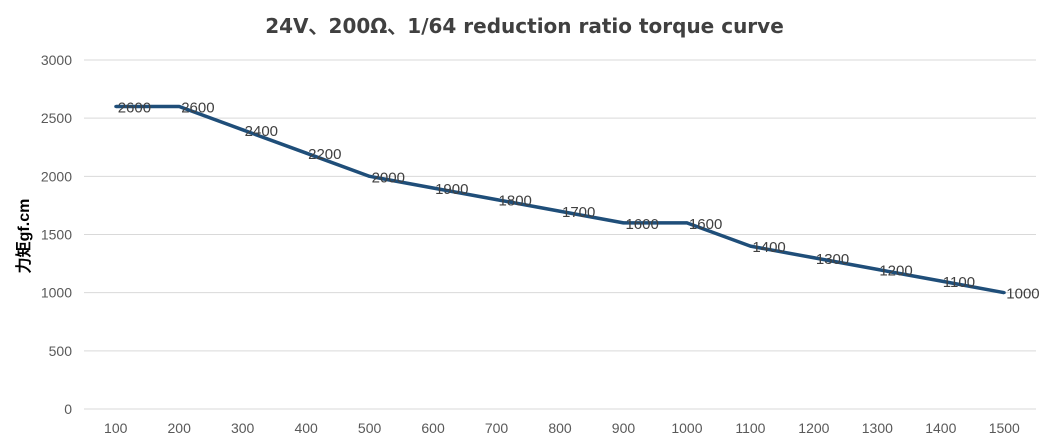 This screenshot has height=443, width=1049. Describe the element at coordinates (68, 409) in the screenshot. I see `y-tick-label: 0` at that location.